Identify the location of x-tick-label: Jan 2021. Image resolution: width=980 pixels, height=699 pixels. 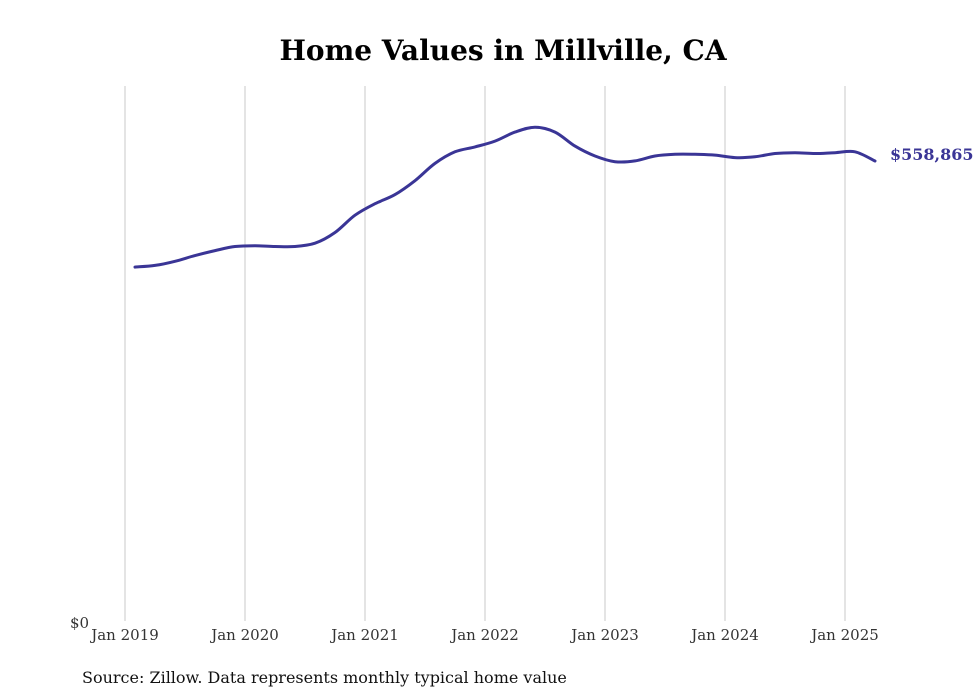
(364, 635).